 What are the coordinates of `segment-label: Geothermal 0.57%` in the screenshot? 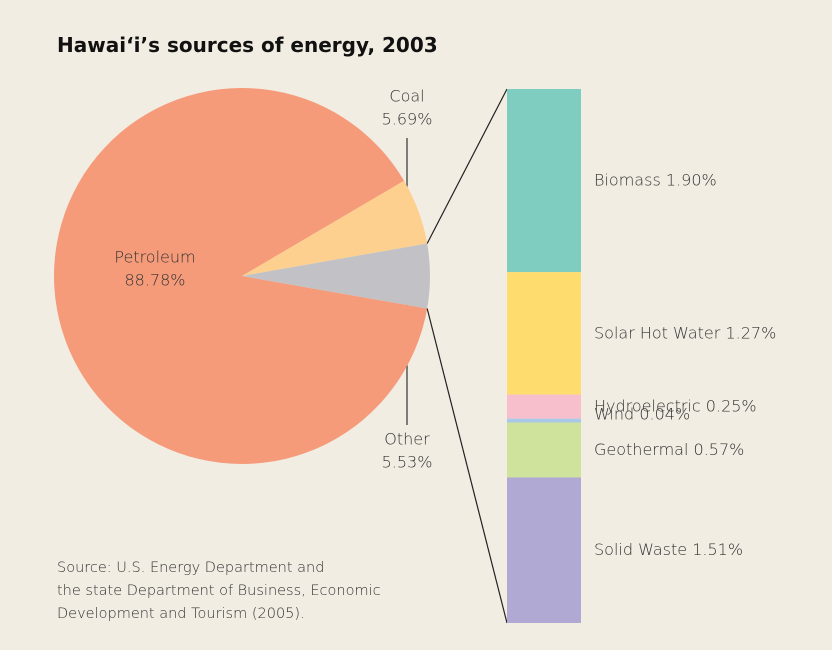 It's located at (669, 448).